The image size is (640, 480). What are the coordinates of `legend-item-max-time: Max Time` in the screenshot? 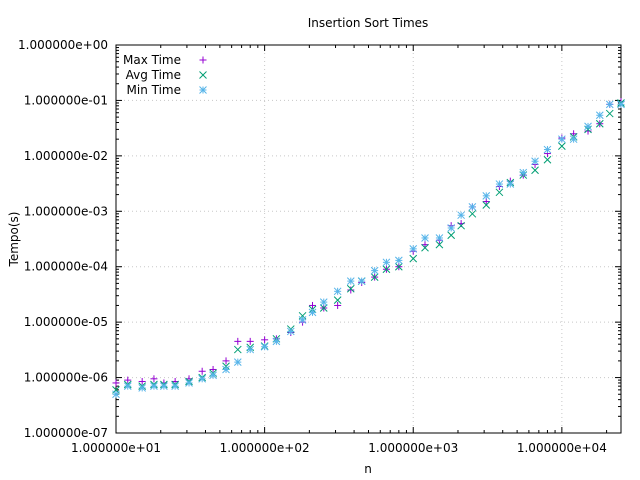 It's located at (165, 60).